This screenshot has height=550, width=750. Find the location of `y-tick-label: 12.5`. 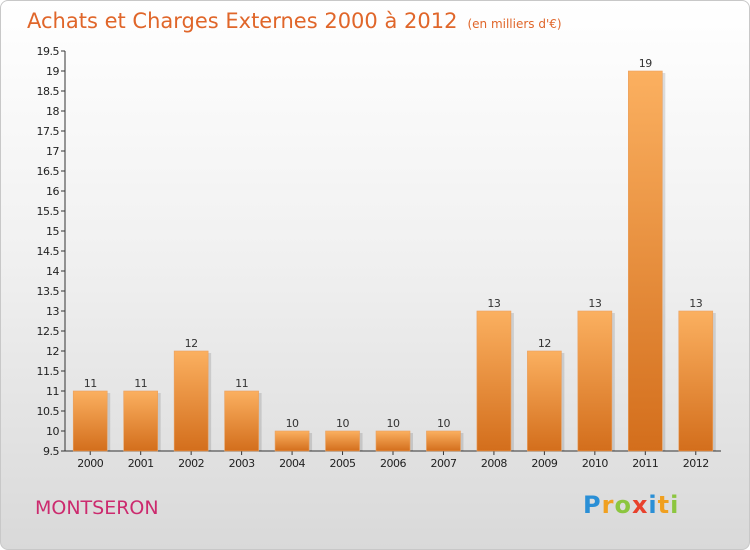

y-tick-label: 12.5 is located at coordinates (48, 331).